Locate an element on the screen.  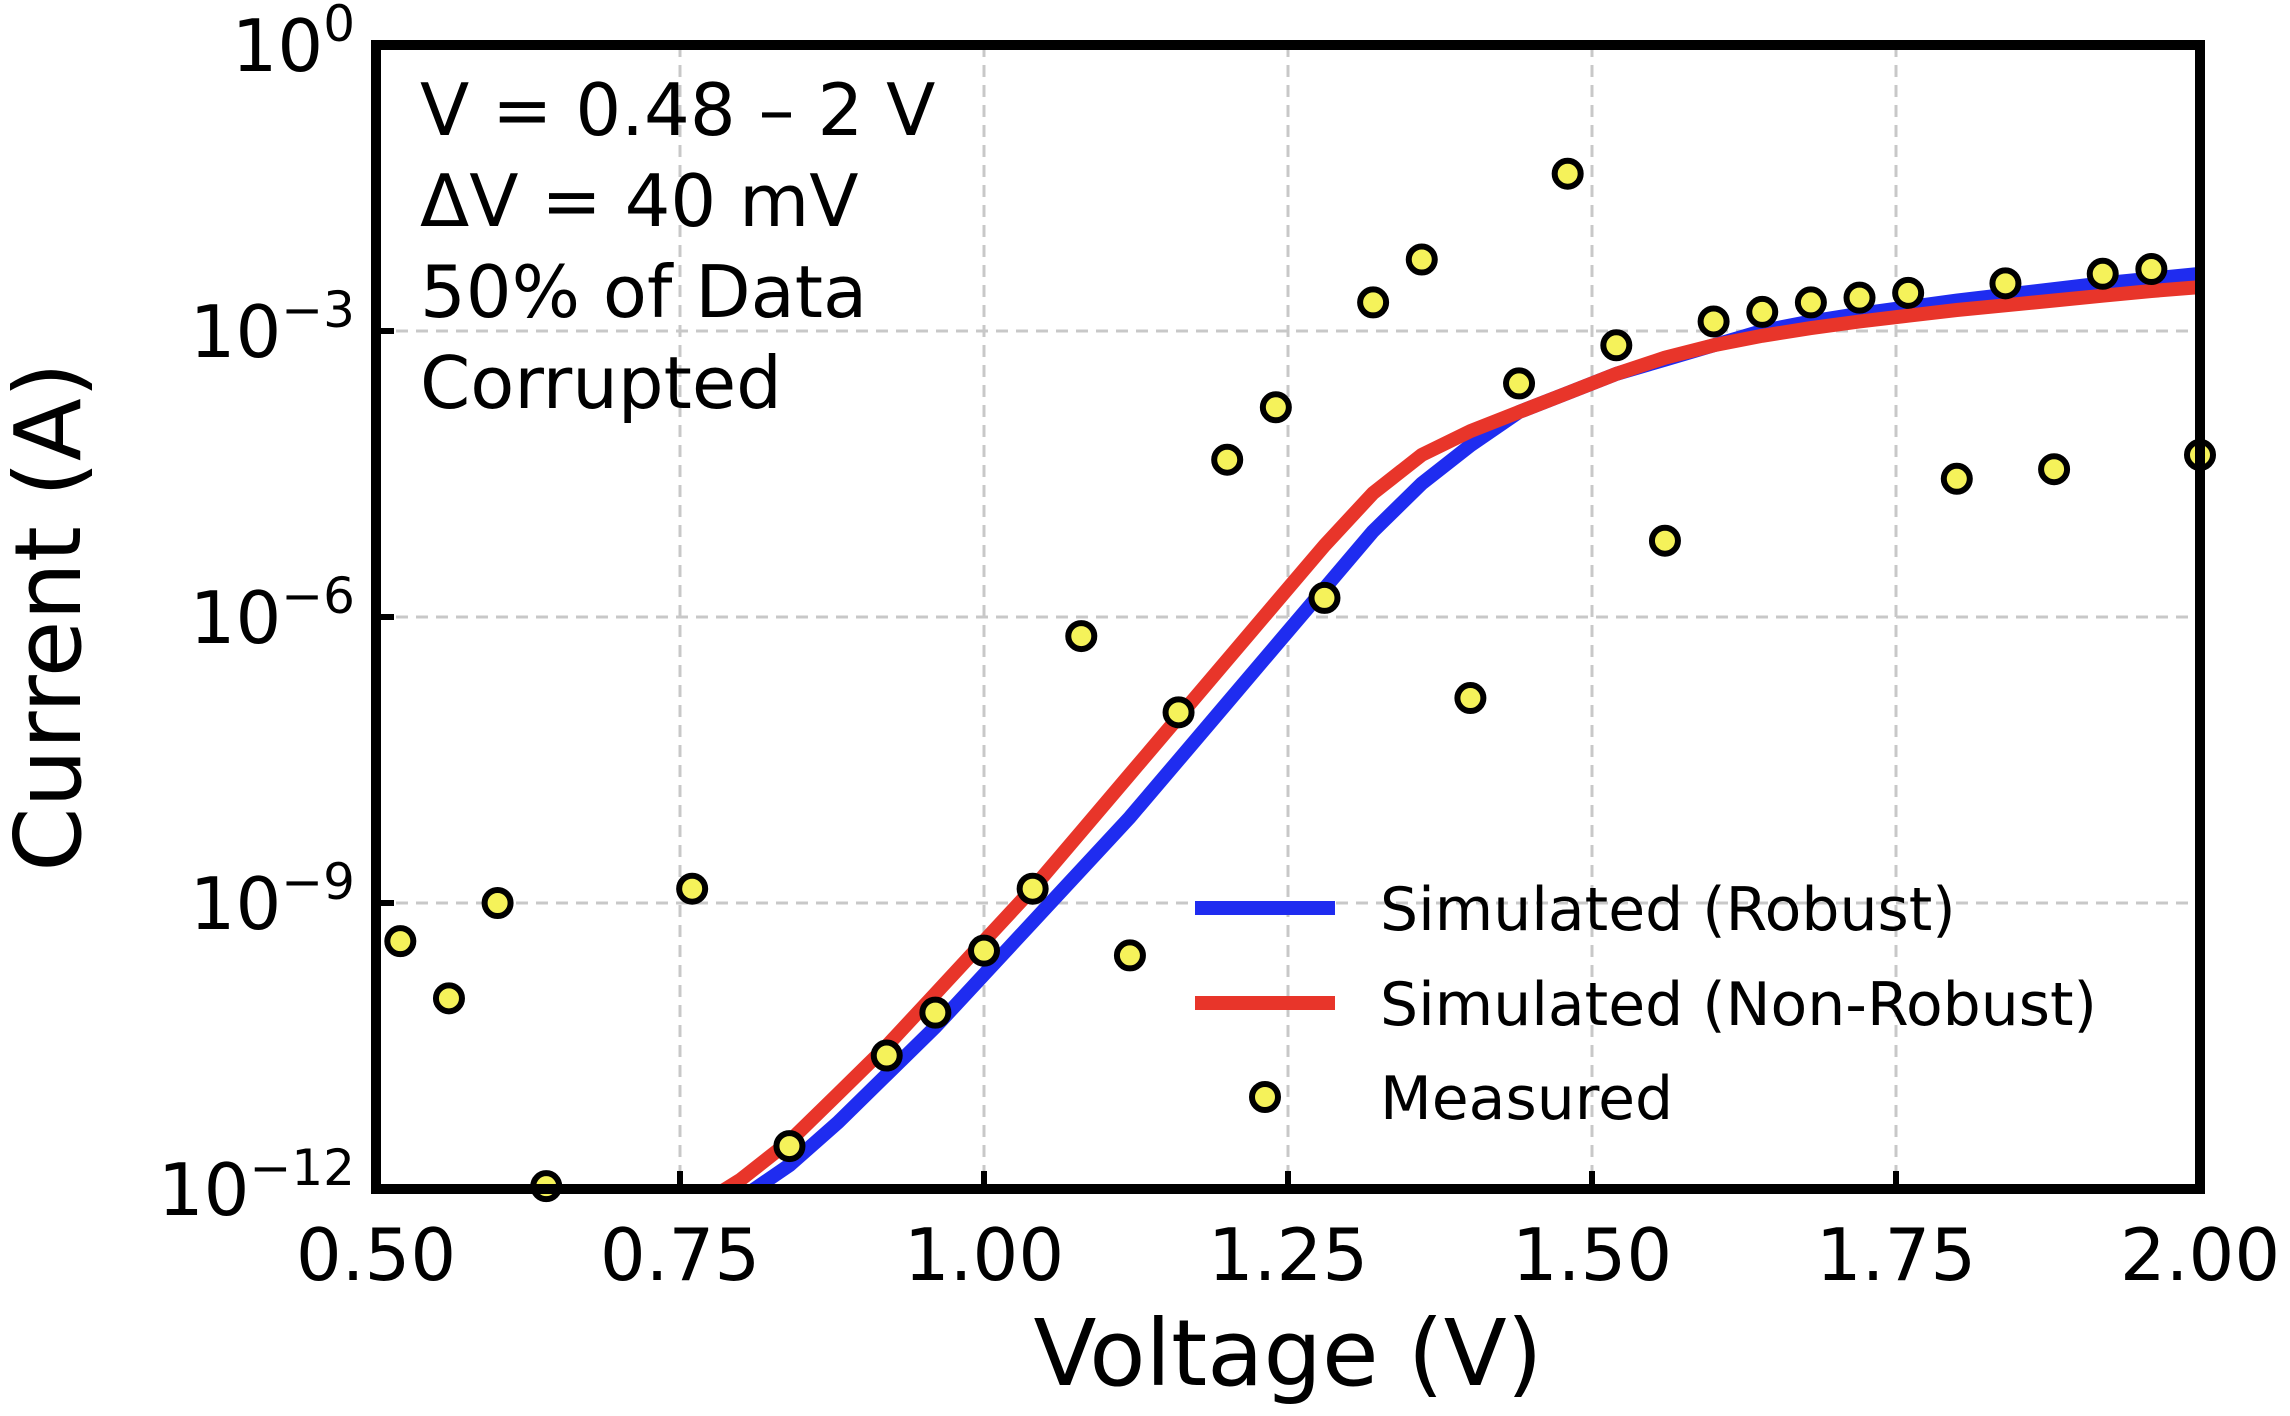
y-tick-label: 10⁰ is located at coordinates (293, 44).